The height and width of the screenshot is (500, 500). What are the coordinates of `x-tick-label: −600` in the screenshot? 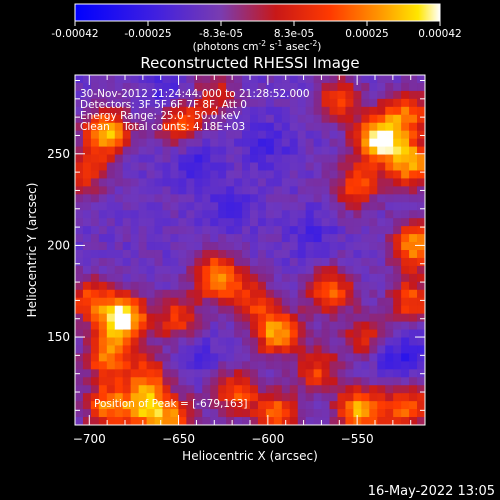 It's located at (267, 439).